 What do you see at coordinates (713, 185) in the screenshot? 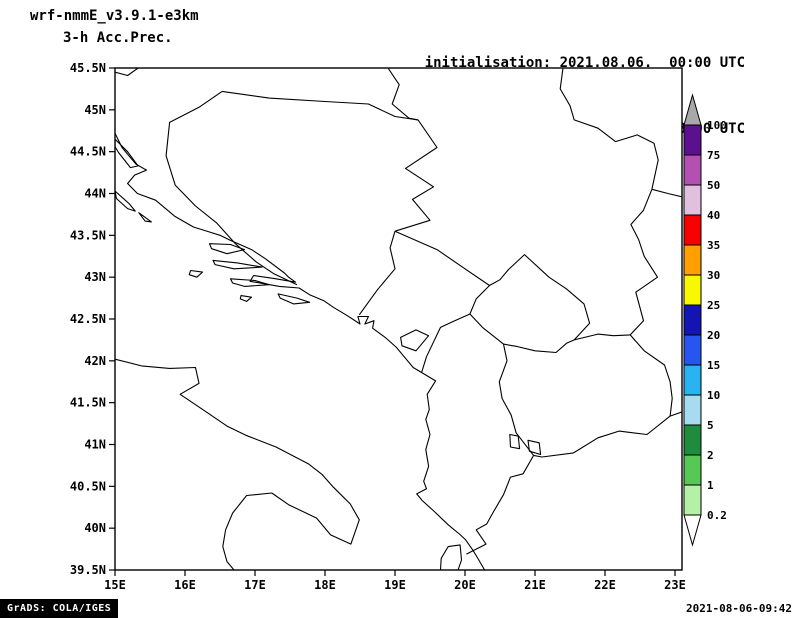
I see `colorbar-level-label: 50` at bounding box center [713, 185].